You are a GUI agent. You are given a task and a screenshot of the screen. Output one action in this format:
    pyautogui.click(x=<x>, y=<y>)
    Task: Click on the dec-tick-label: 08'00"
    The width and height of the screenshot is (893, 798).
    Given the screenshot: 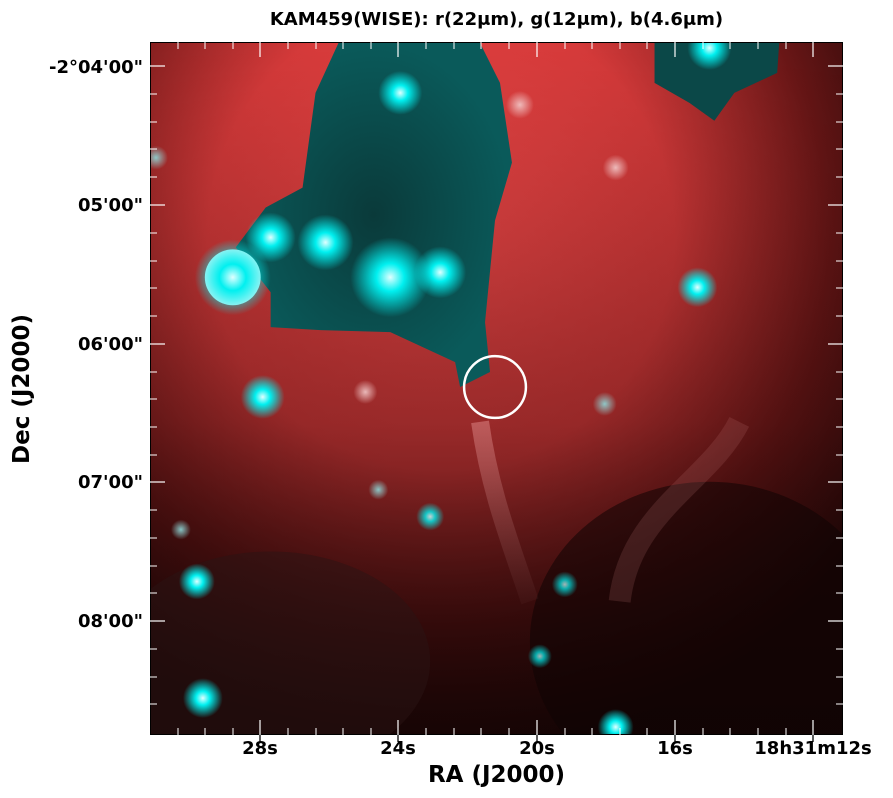 What is the action you would take?
    pyautogui.click(x=110, y=621)
    